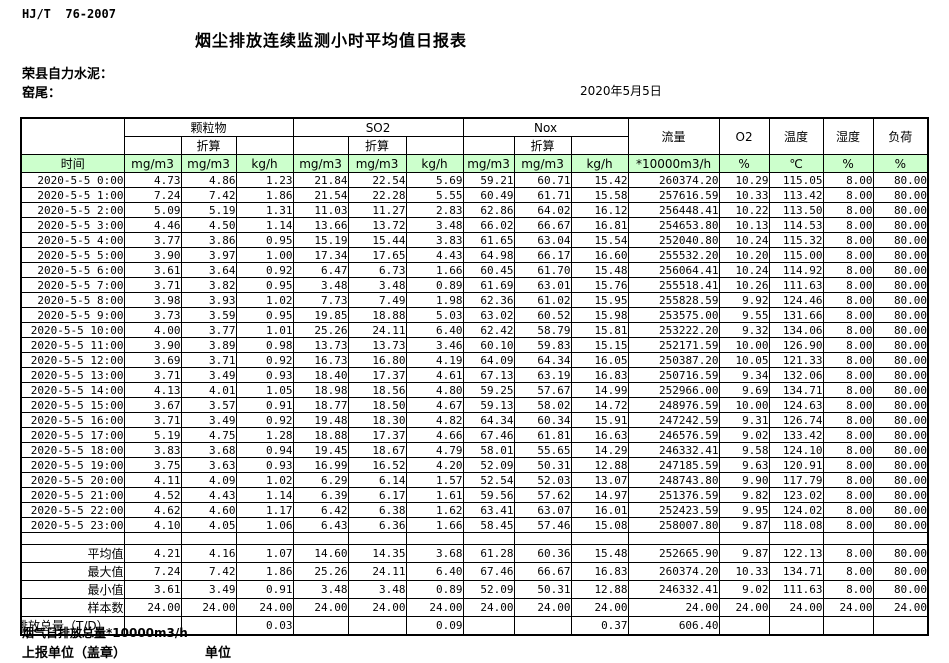  Describe the element at coordinates (744, 390) in the screenshot. I see `value-cell: 9.69` at that location.